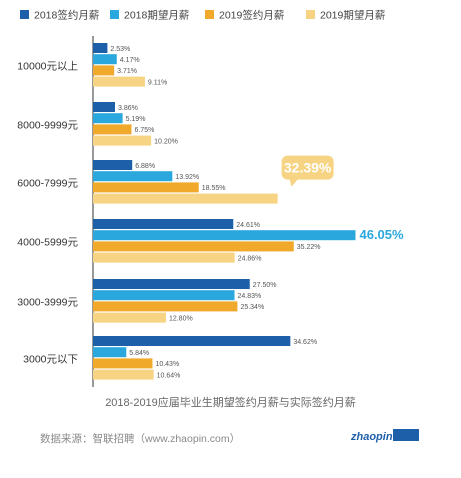 The height and width of the screenshot is (478, 461). I want to click on callout-label: 32.39%, so click(308, 168).